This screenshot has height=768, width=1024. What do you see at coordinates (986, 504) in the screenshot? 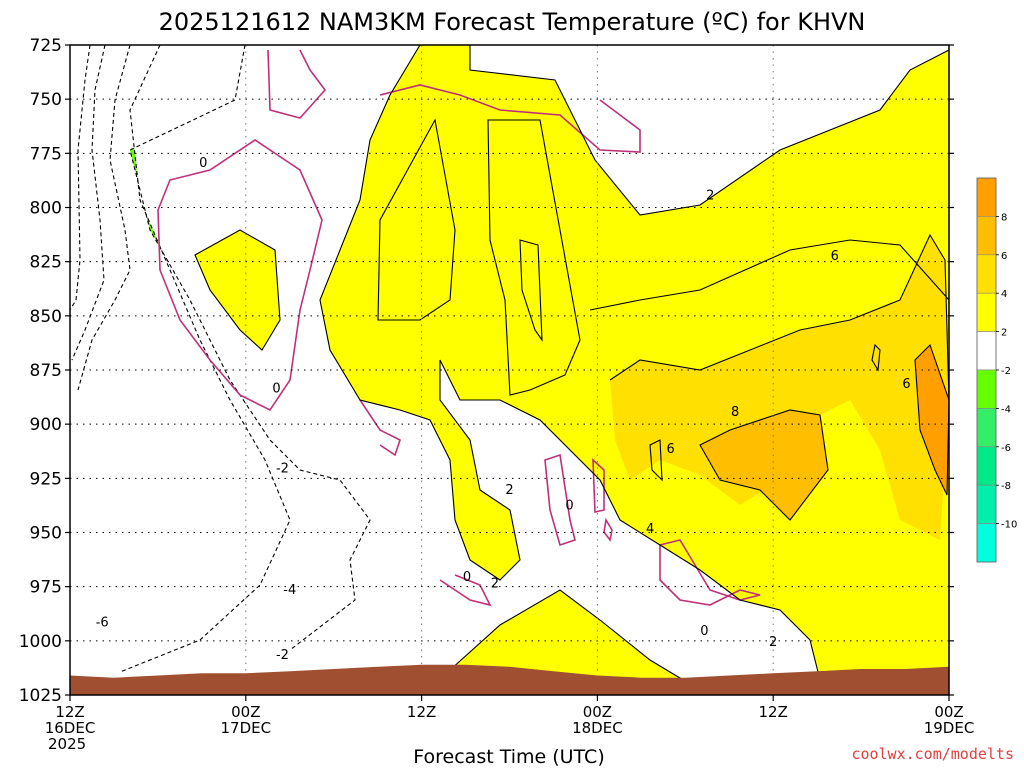
I see `colorbar-bin--10-to--8` at bounding box center [986, 504].